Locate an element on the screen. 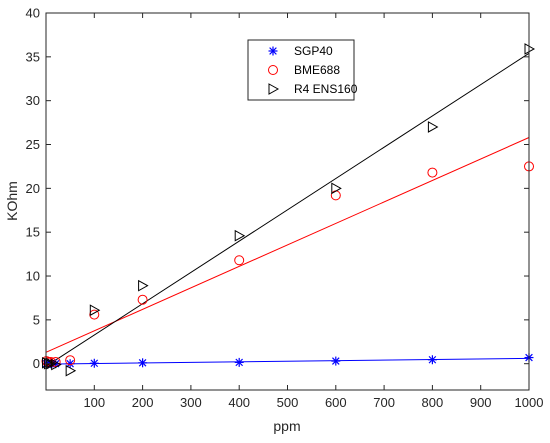  y-tick-label: 35 is located at coordinates (33, 56).